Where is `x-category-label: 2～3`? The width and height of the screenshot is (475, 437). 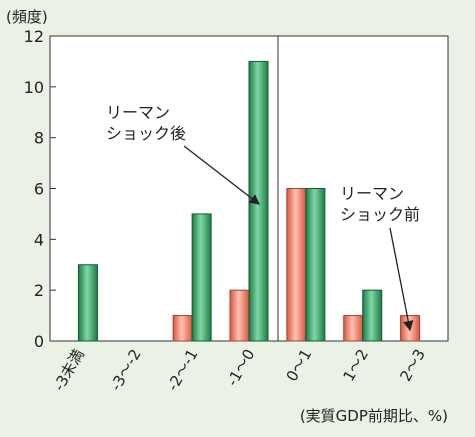 x-category-label: 2～3 is located at coordinates (412, 365).